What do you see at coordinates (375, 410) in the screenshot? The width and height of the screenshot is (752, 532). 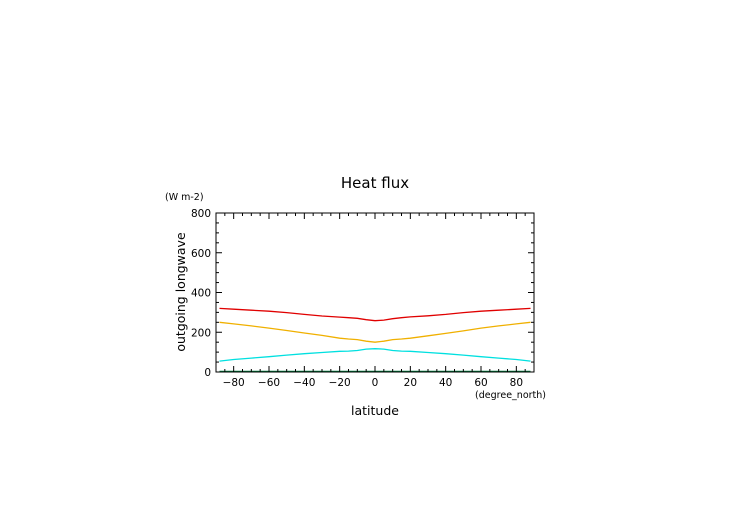 I see `x-axis-label: latitude` at bounding box center [375, 410].